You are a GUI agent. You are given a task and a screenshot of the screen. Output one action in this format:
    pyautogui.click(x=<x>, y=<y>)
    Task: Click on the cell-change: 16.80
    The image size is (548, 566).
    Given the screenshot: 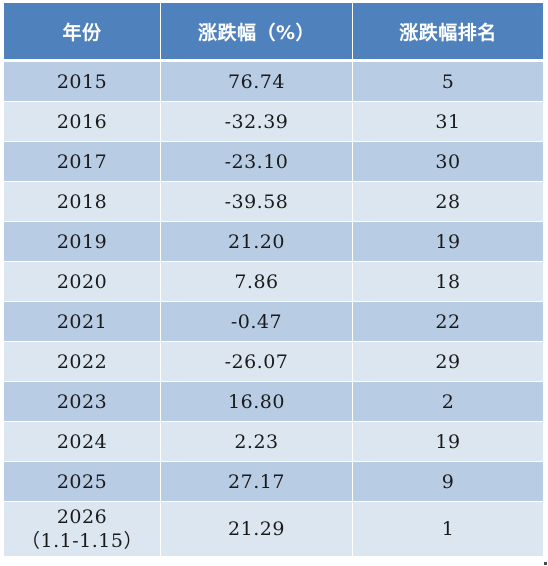 What is the action you would take?
    pyautogui.click(x=256, y=401)
    